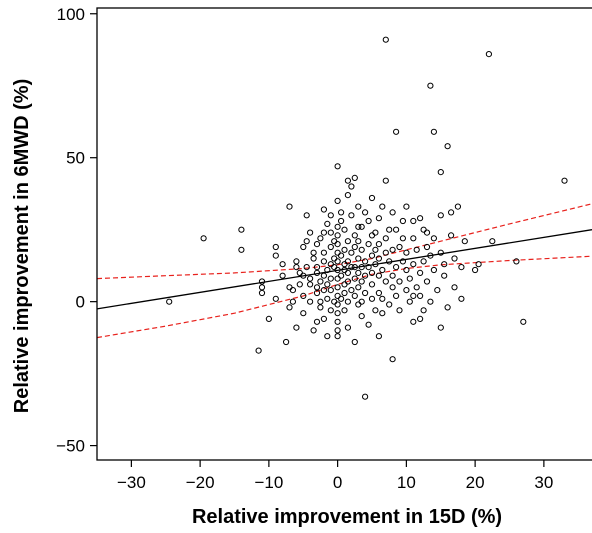 The width and height of the screenshot is (592, 533). Describe the element at coordinates (337, 482) in the screenshot. I see `x-tick-label: 0` at that location.